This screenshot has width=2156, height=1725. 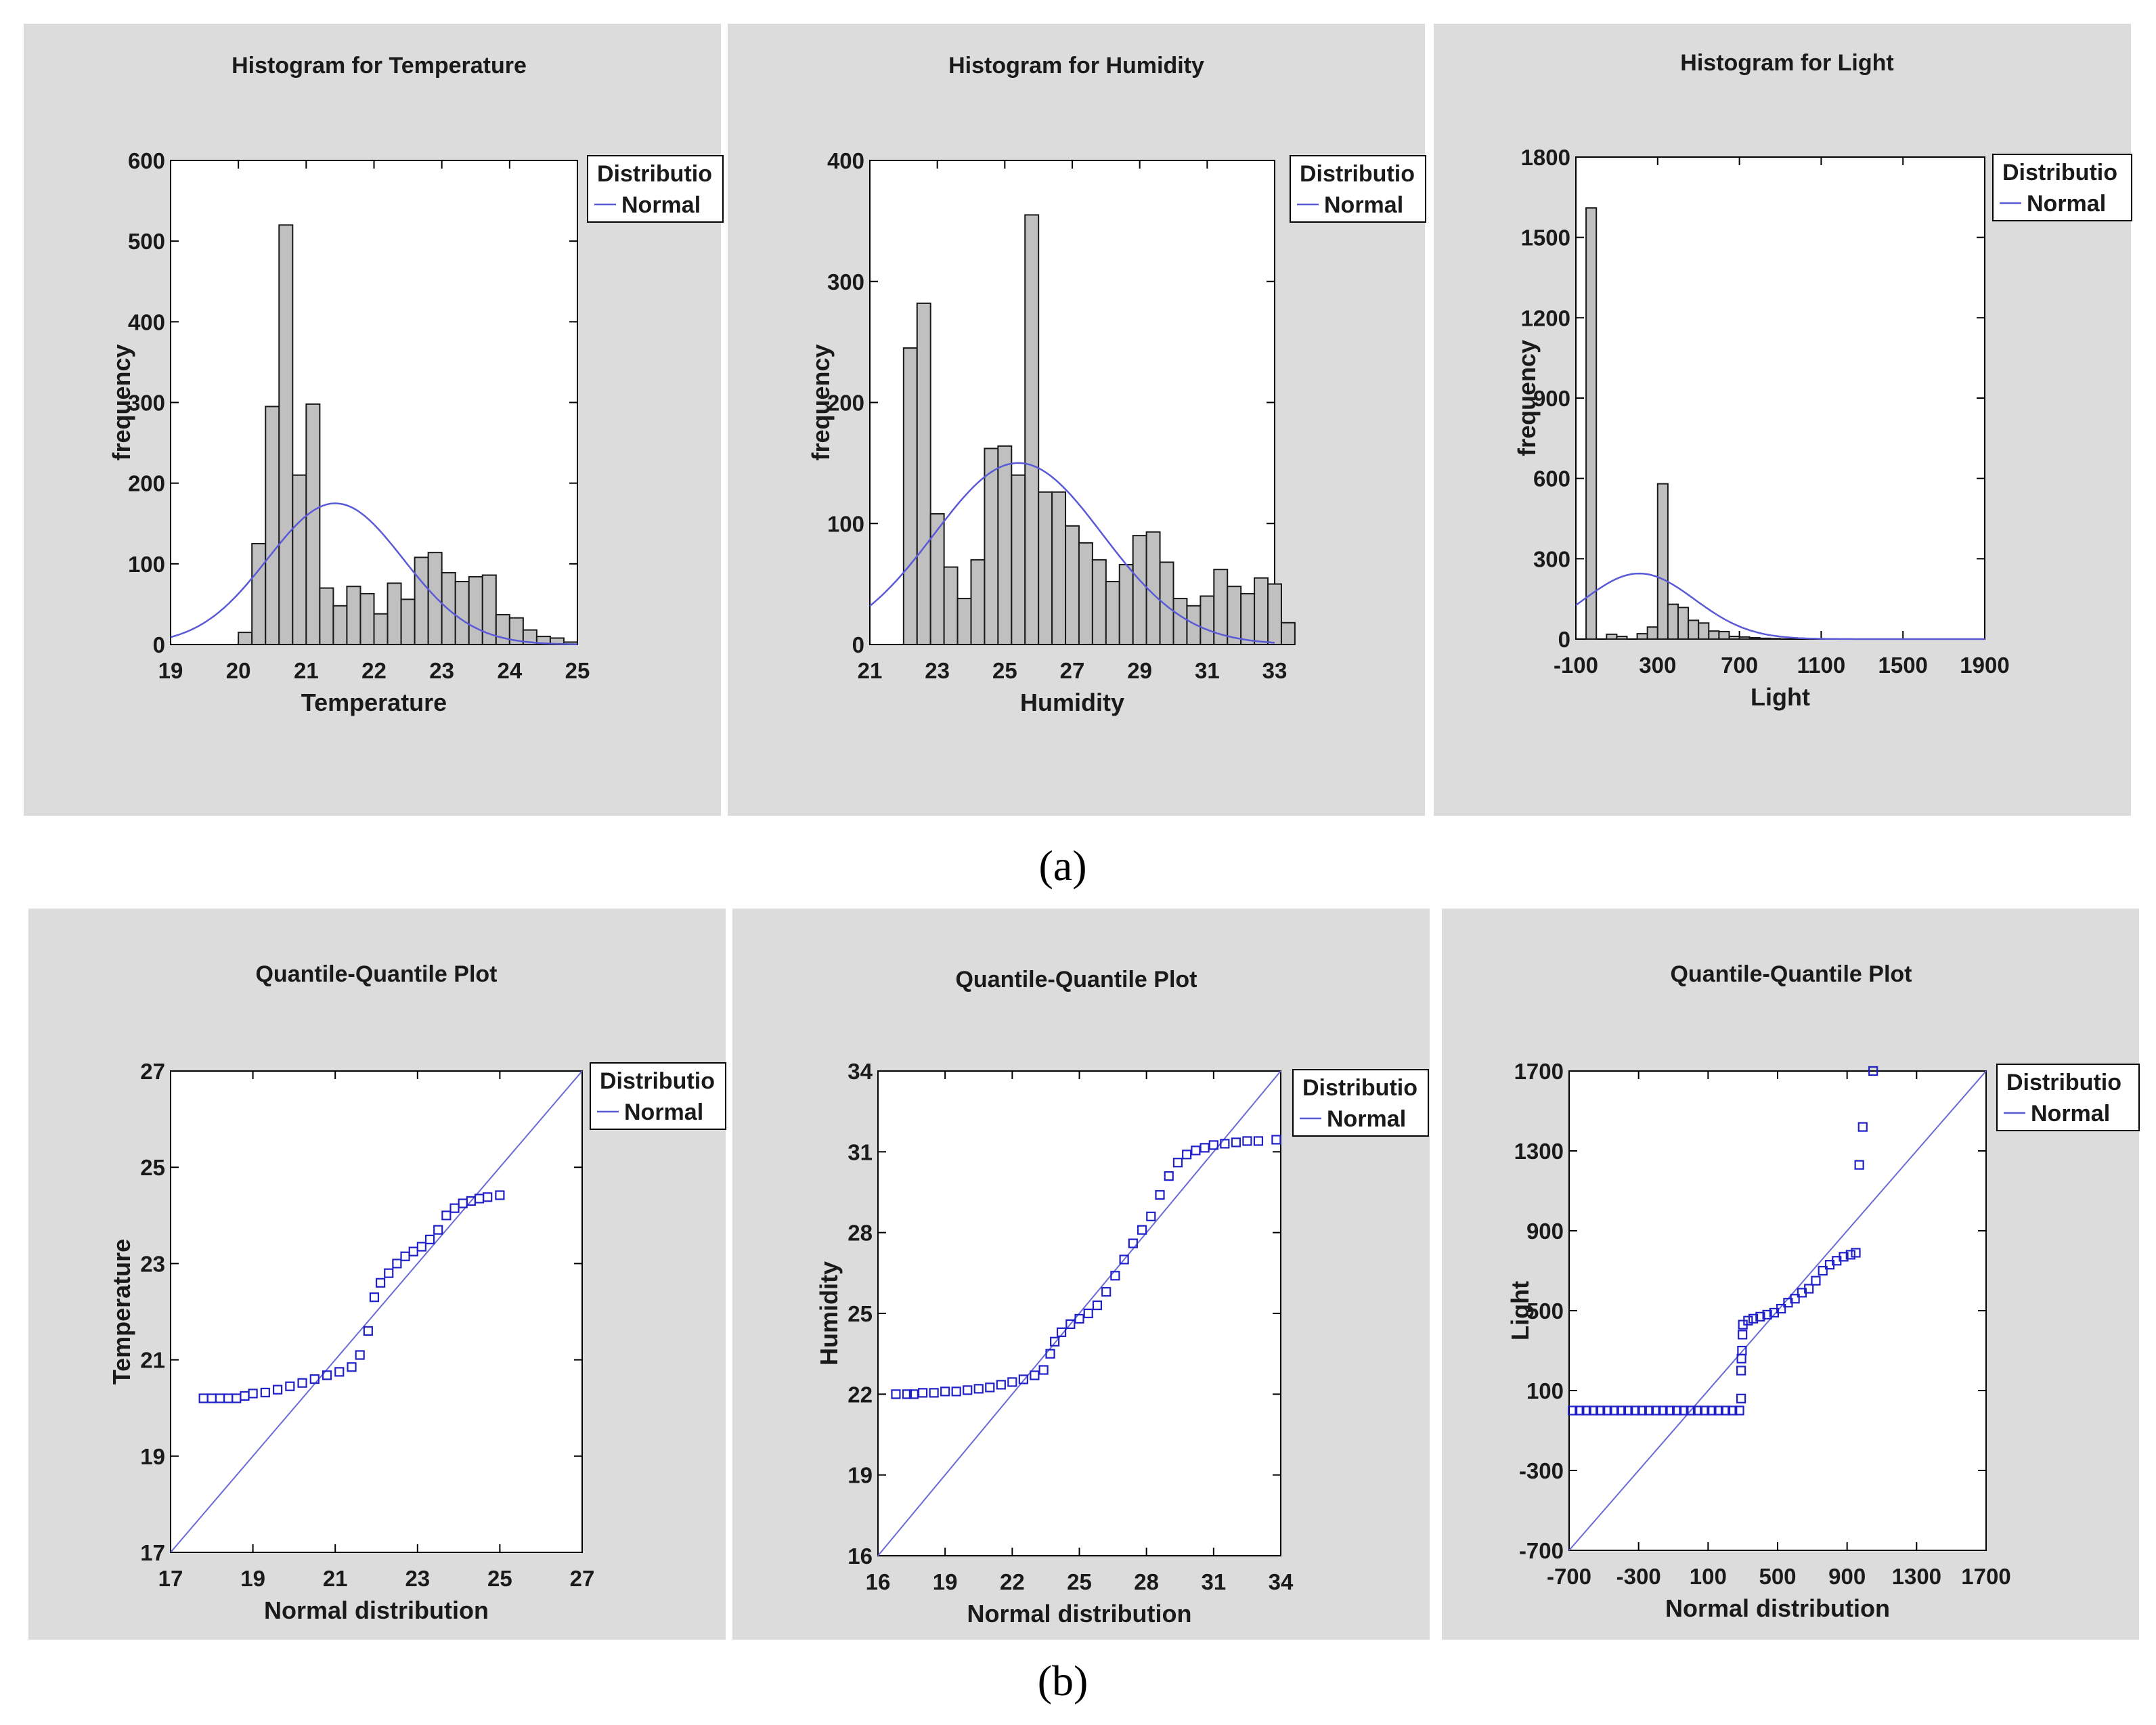 I want to click on x-tick-label: 100, so click(x=1708, y=1576).